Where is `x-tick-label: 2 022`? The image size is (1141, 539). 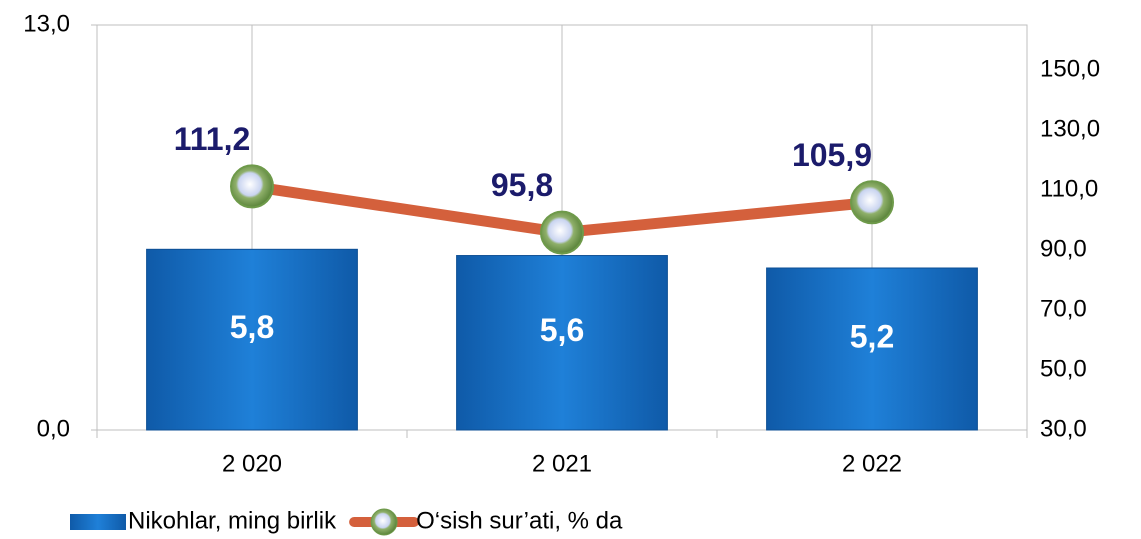
x-tick-label: 2 022 is located at coordinates (872, 463).